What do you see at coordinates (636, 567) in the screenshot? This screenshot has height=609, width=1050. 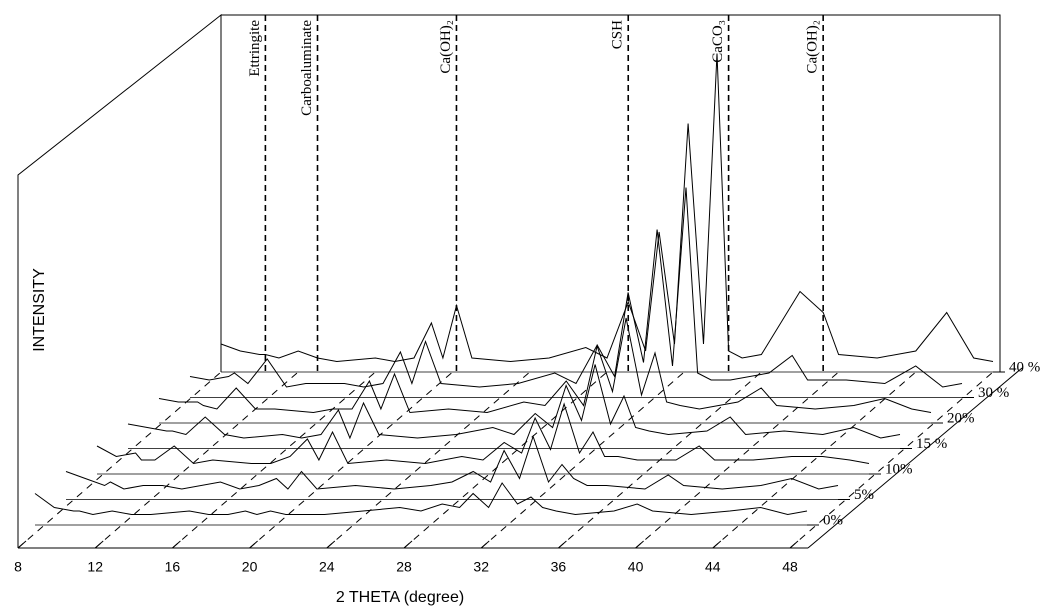 I see `x-tick-label: 40` at bounding box center [636, 567].